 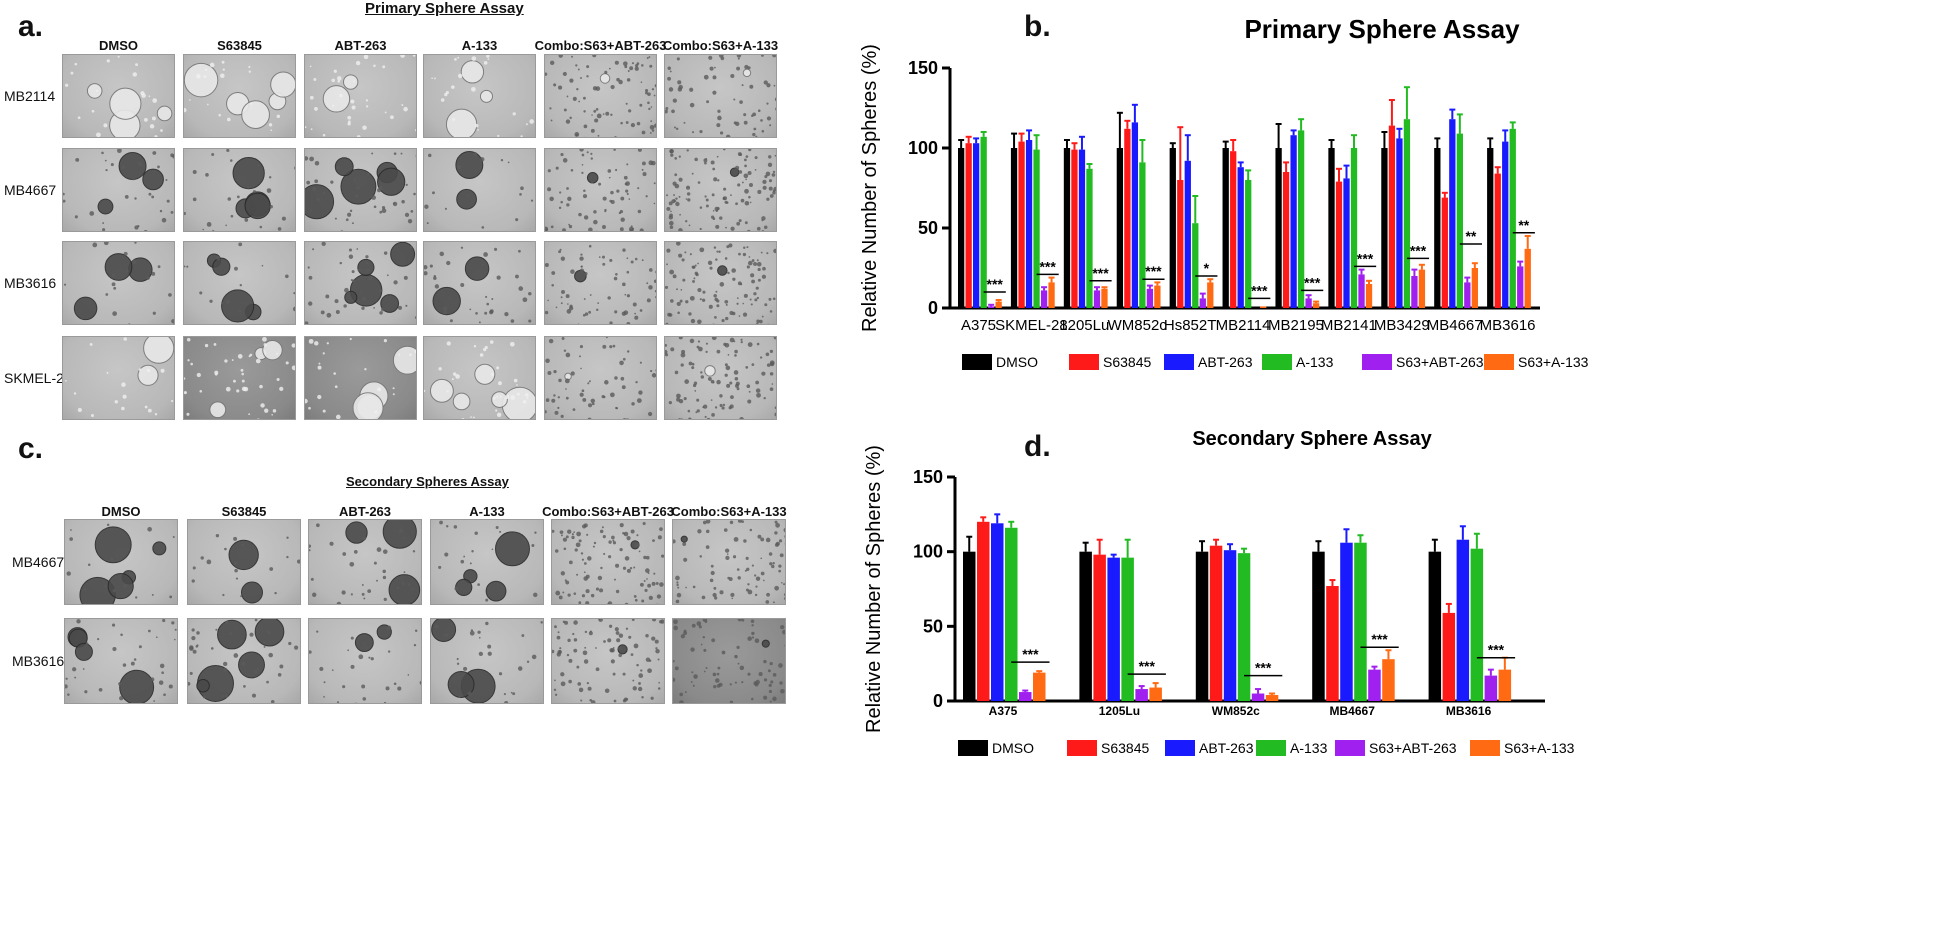 I want to click on panel-label-c: c., so click(x=31, y=448).